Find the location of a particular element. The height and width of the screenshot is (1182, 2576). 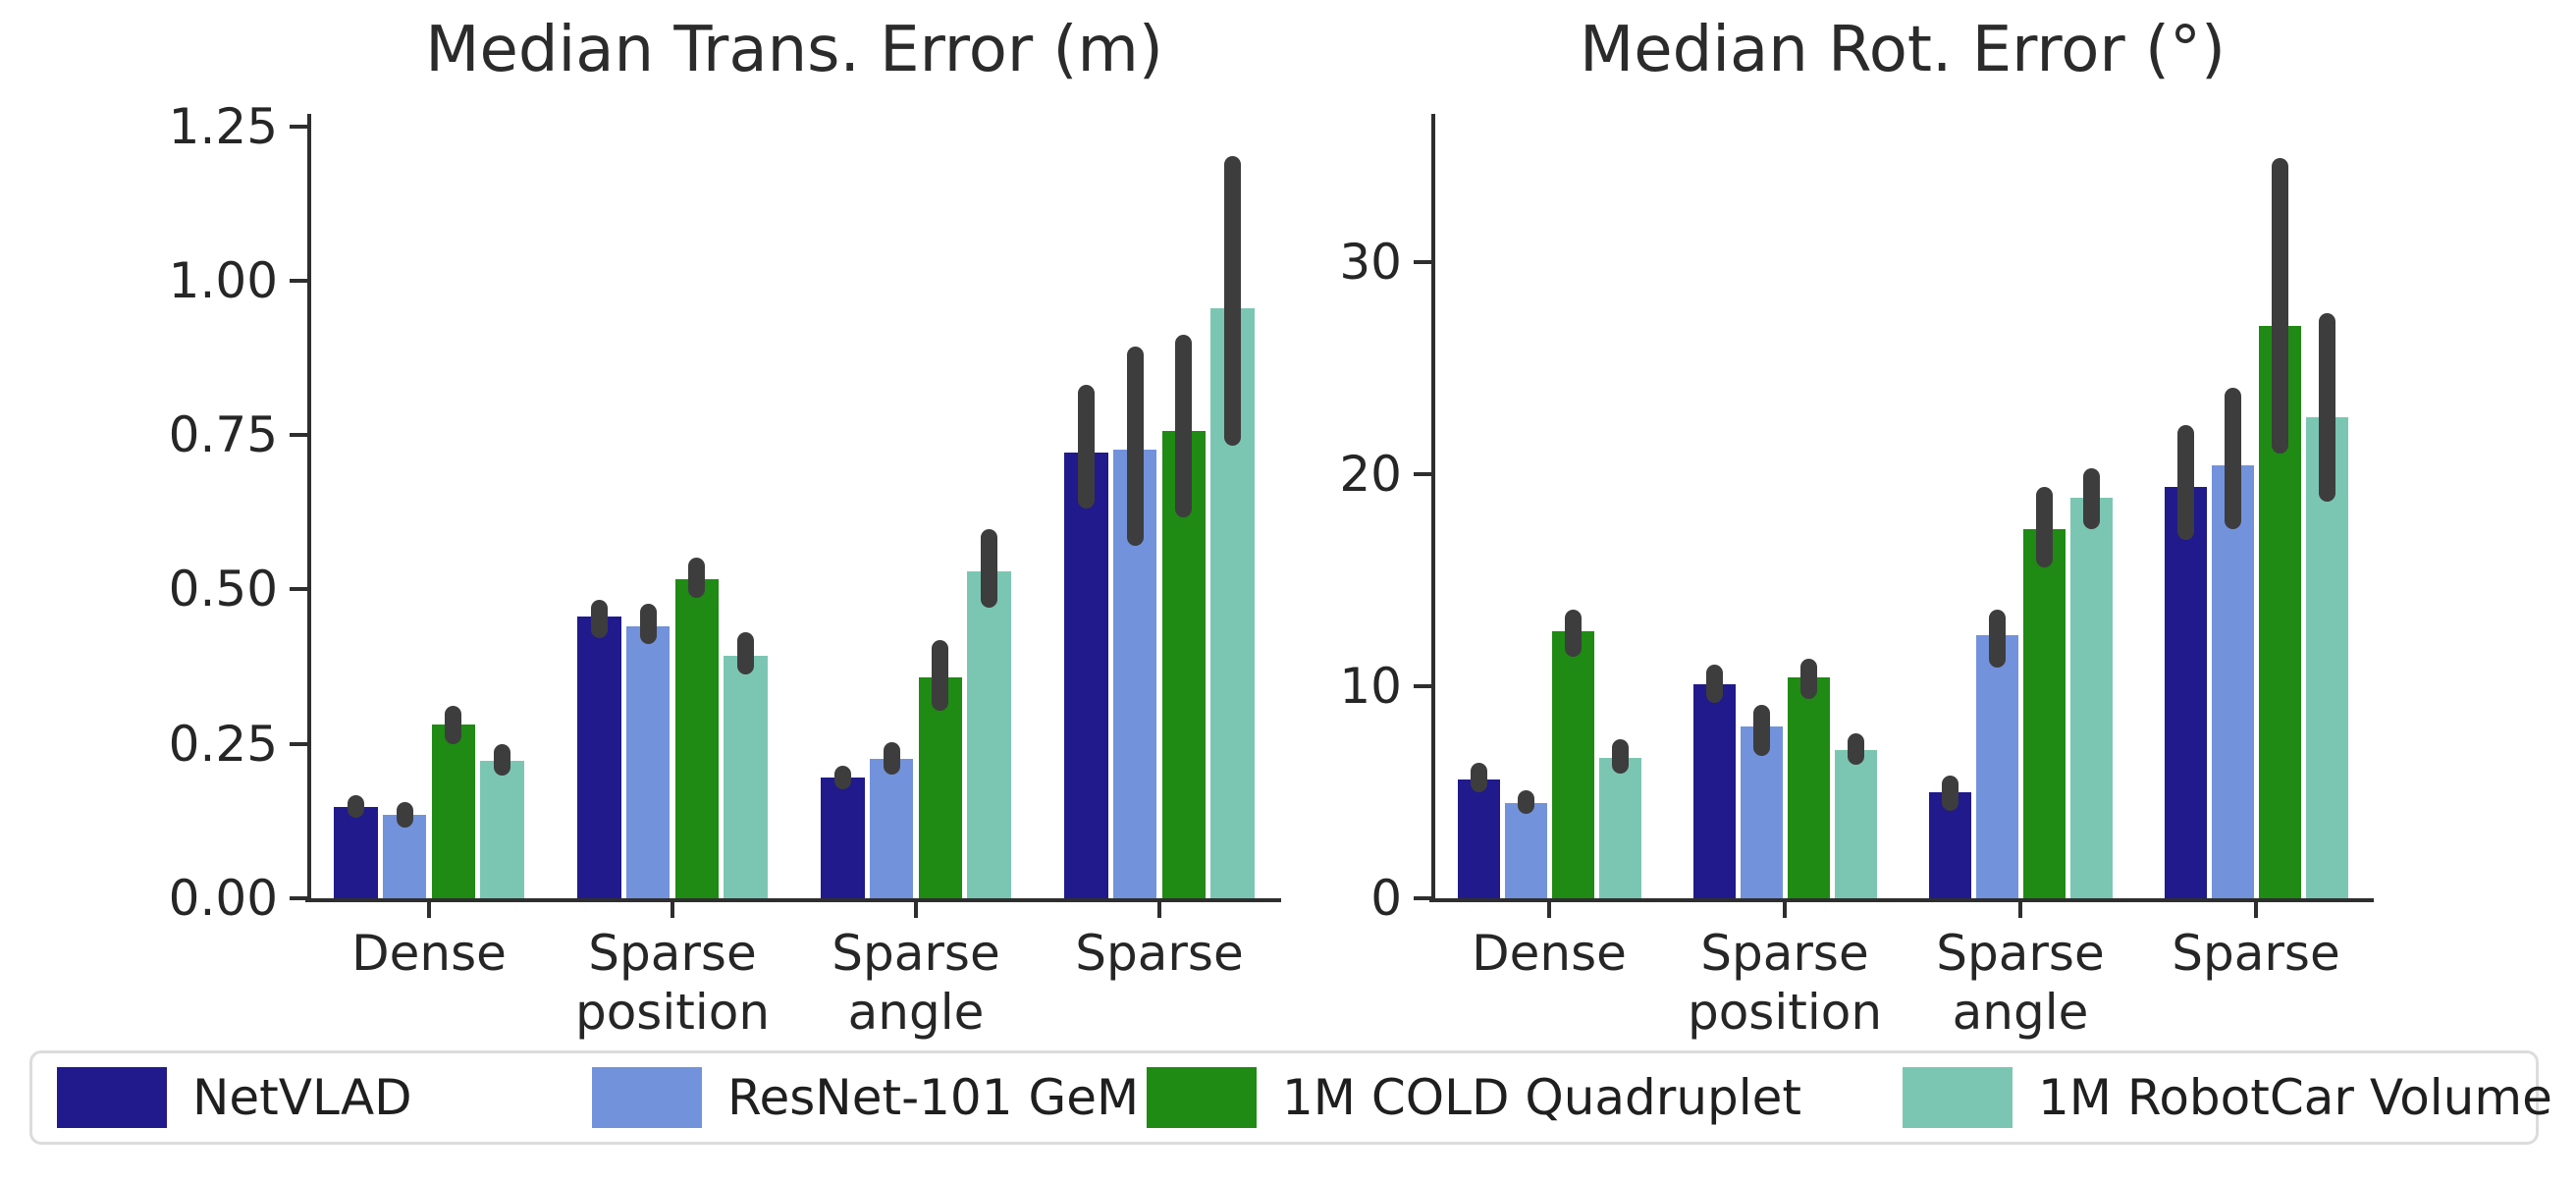

legend-label: 1M COLD Quadruplet is located at coordinates (1542, 1098).